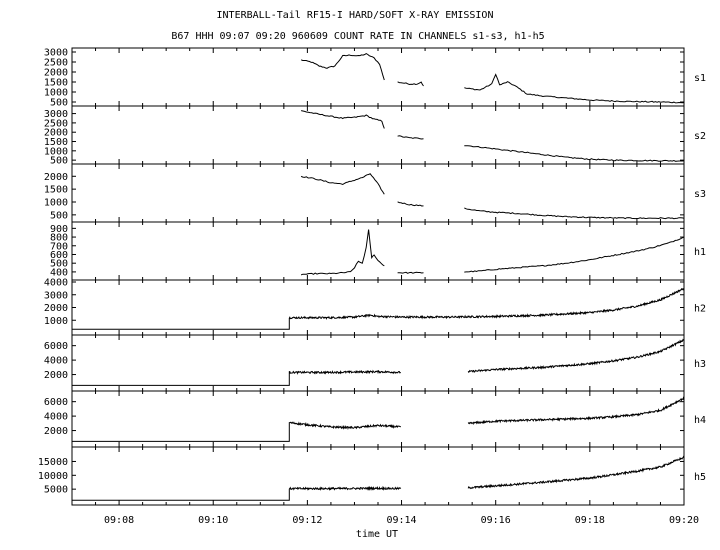 The image size is (720, 550). I want to click on x-axis: 09:08 09:10 09:12 09:14 09:16 09:18 09:20, so click(401, 520).